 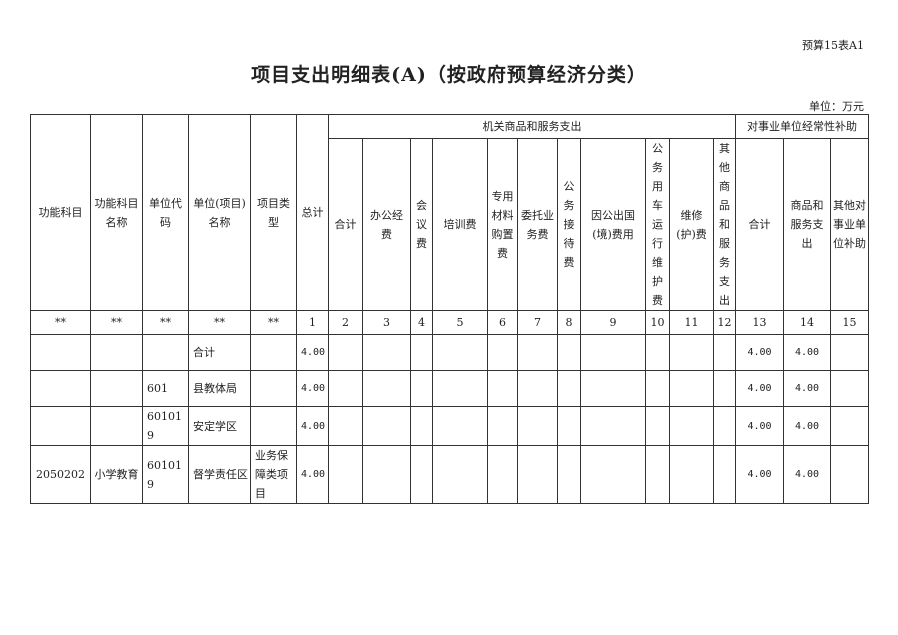 I want to click on table-cell: 县教体局, so click(x=219, y=388).